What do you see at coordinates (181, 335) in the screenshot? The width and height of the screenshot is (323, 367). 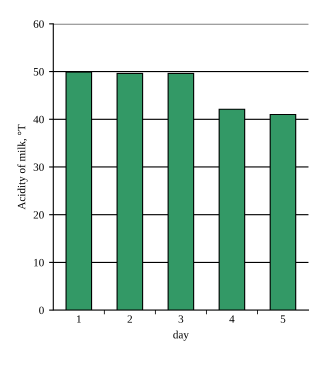 I see `x-axis-title: day` at bounding box center [181, 335].